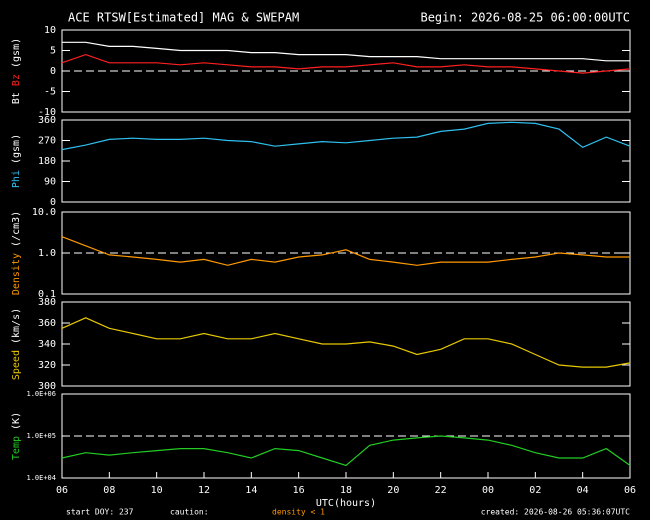 The height and width of the screenshot is (520, 650). Describe the element at coordinates (251, 490) in the screenshot. I see `x-tick-label: 14` at that location.